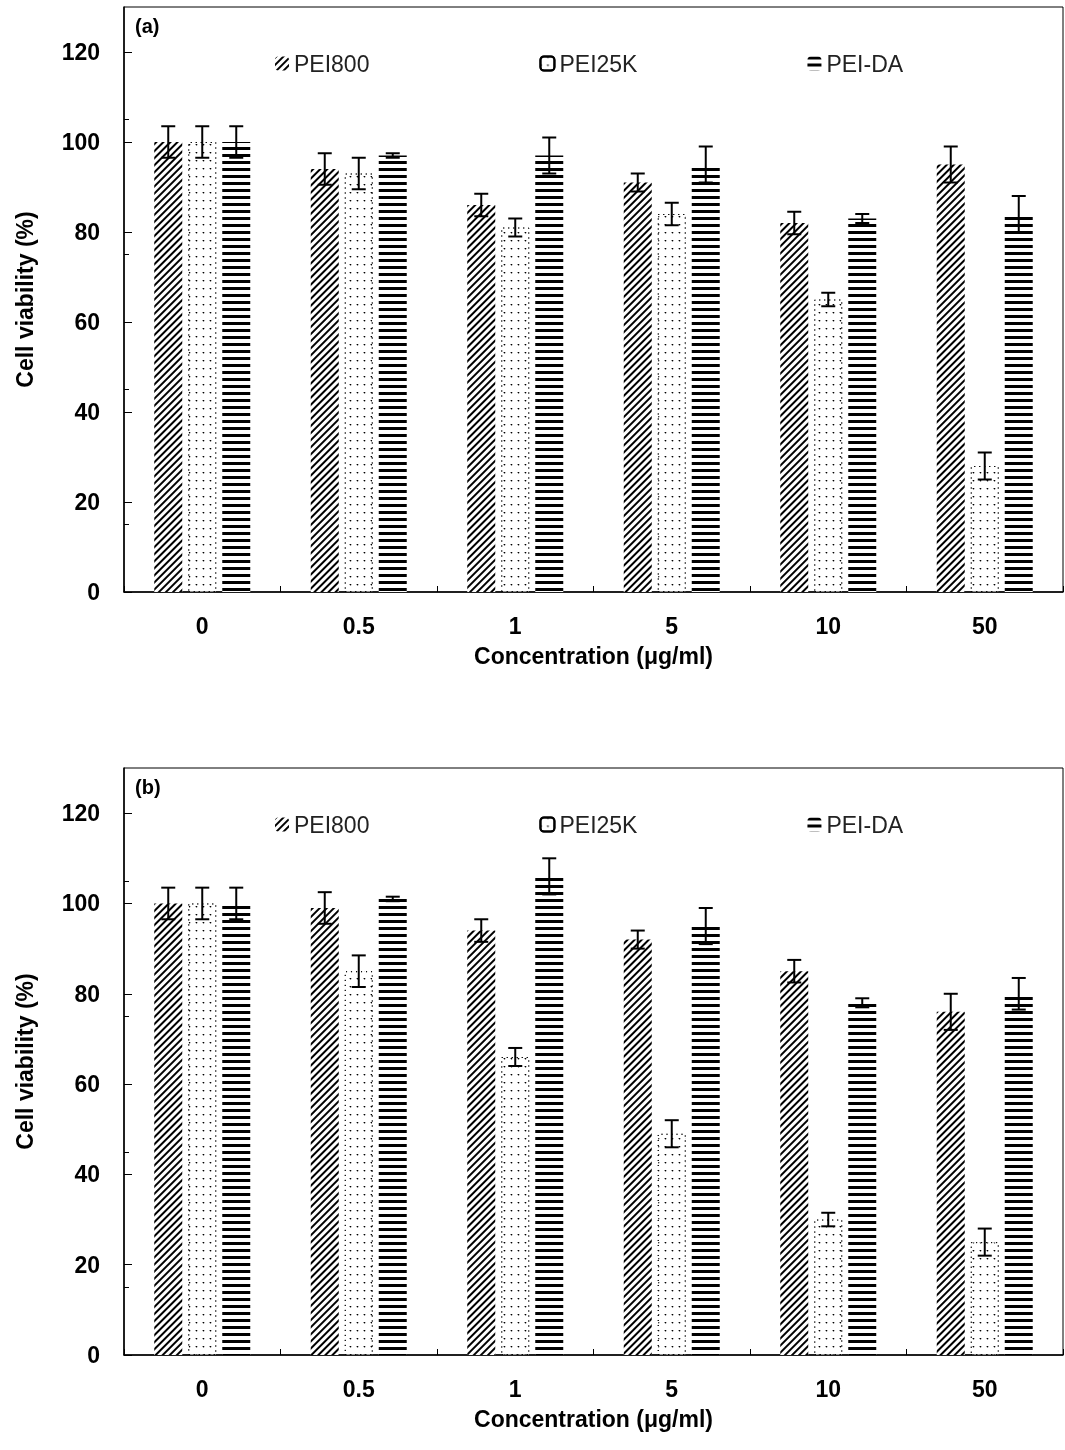 The image size is (1065, 1450). Describe the element at coordinates (148, 787) in the screenshot. I see `chart-title: (b)` at that location.